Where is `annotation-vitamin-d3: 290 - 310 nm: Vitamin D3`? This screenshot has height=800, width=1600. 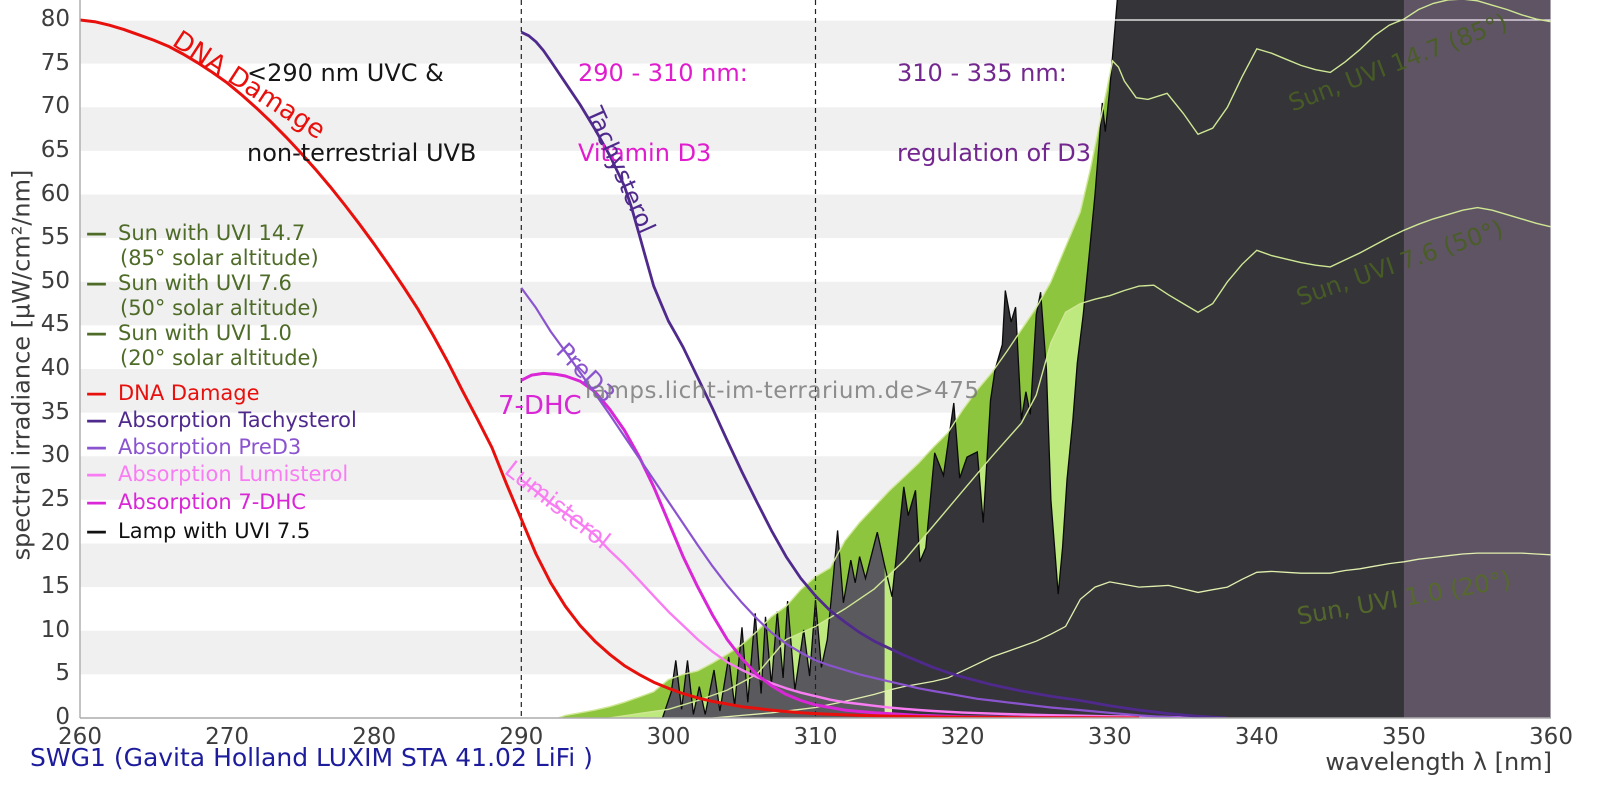
annotation-vitamin-d3: 290 - 310 nm: Vitamin D3 is located at coordinates (663, 113).